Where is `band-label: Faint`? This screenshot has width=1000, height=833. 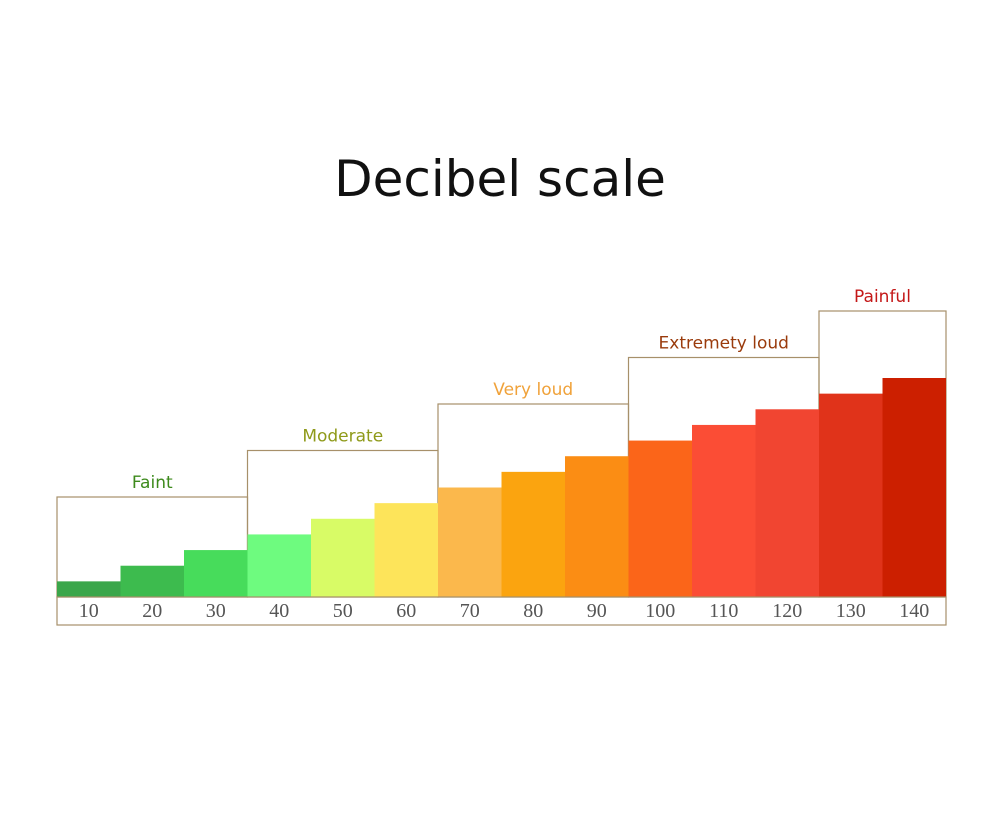
band-label: Faint is located at coordinates (152, 483).